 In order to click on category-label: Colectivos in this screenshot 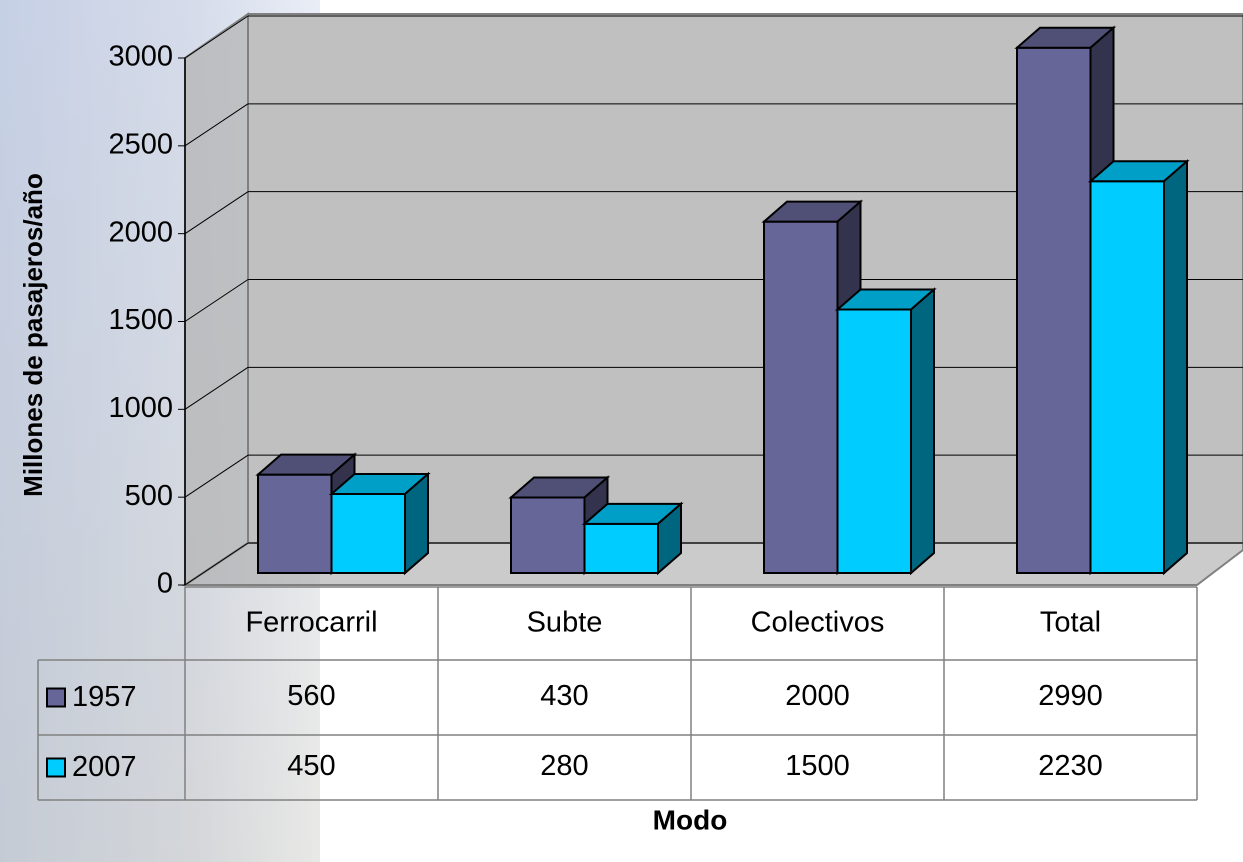, I will do `click(818, 623)`.